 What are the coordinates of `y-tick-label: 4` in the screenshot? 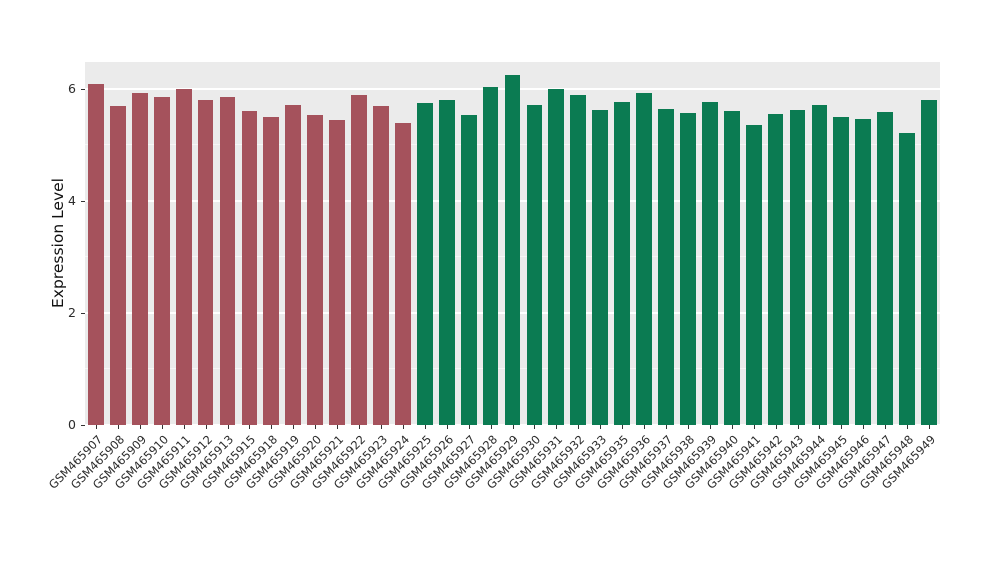 It's located at (72, 200).